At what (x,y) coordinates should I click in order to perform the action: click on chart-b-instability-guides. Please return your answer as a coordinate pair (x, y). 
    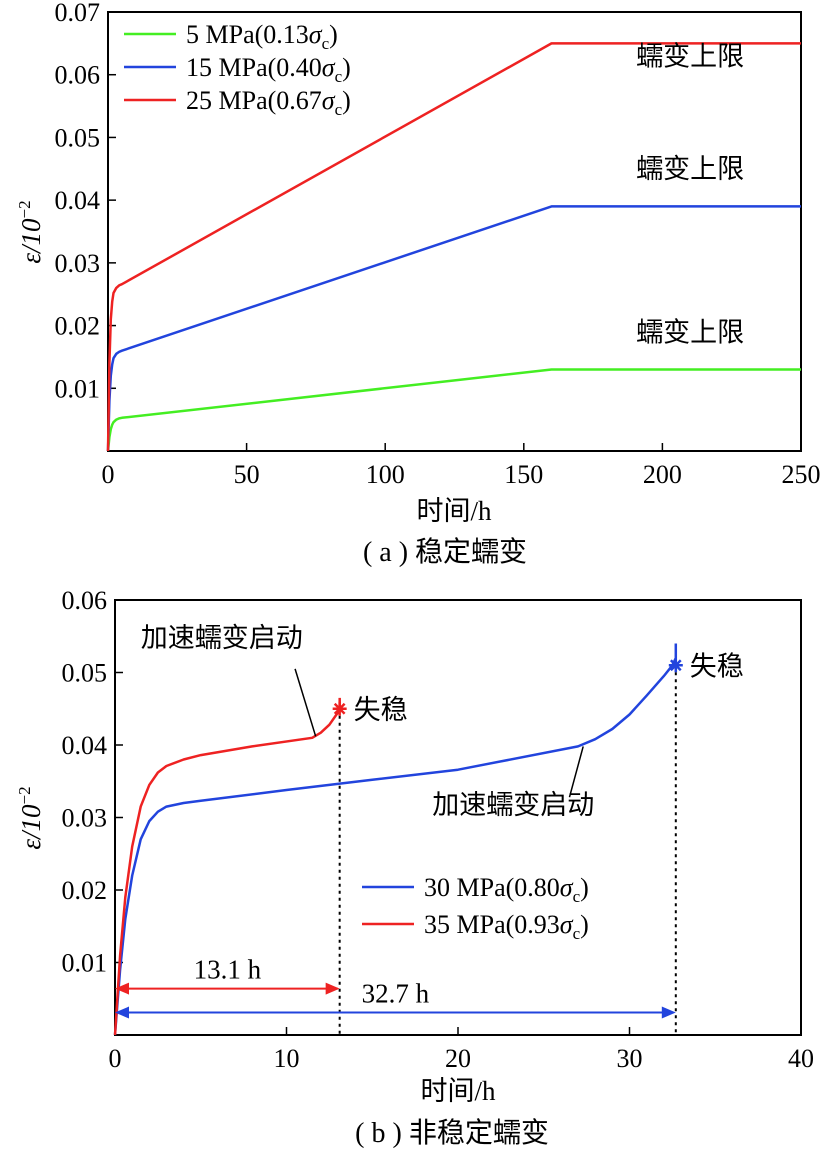
    Looking at the image, I should click on (507, 850).